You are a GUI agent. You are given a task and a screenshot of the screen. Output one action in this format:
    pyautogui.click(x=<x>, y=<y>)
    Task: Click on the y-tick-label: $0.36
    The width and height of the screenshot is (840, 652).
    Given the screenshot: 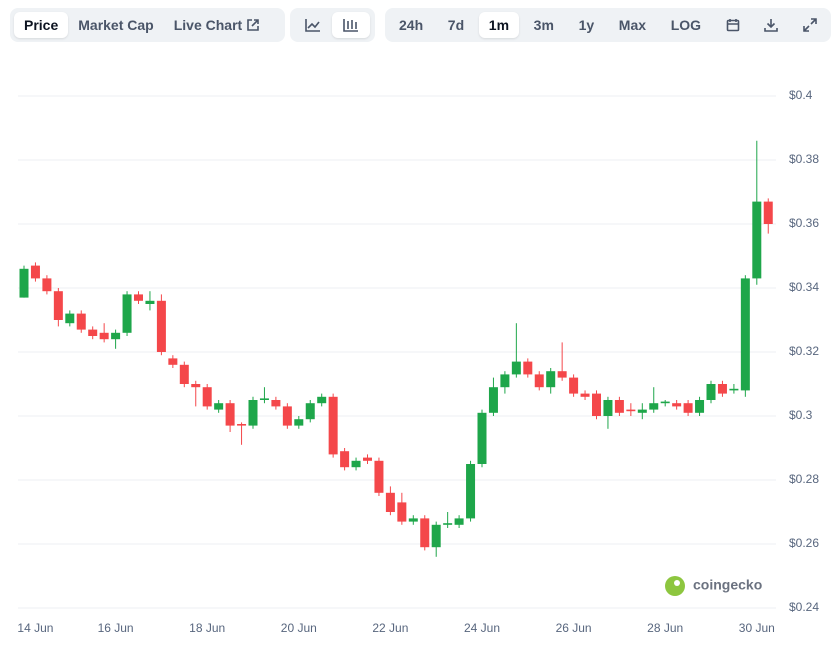 What is the action you would take?
    pyautogui.click(x=804, y=223)
    